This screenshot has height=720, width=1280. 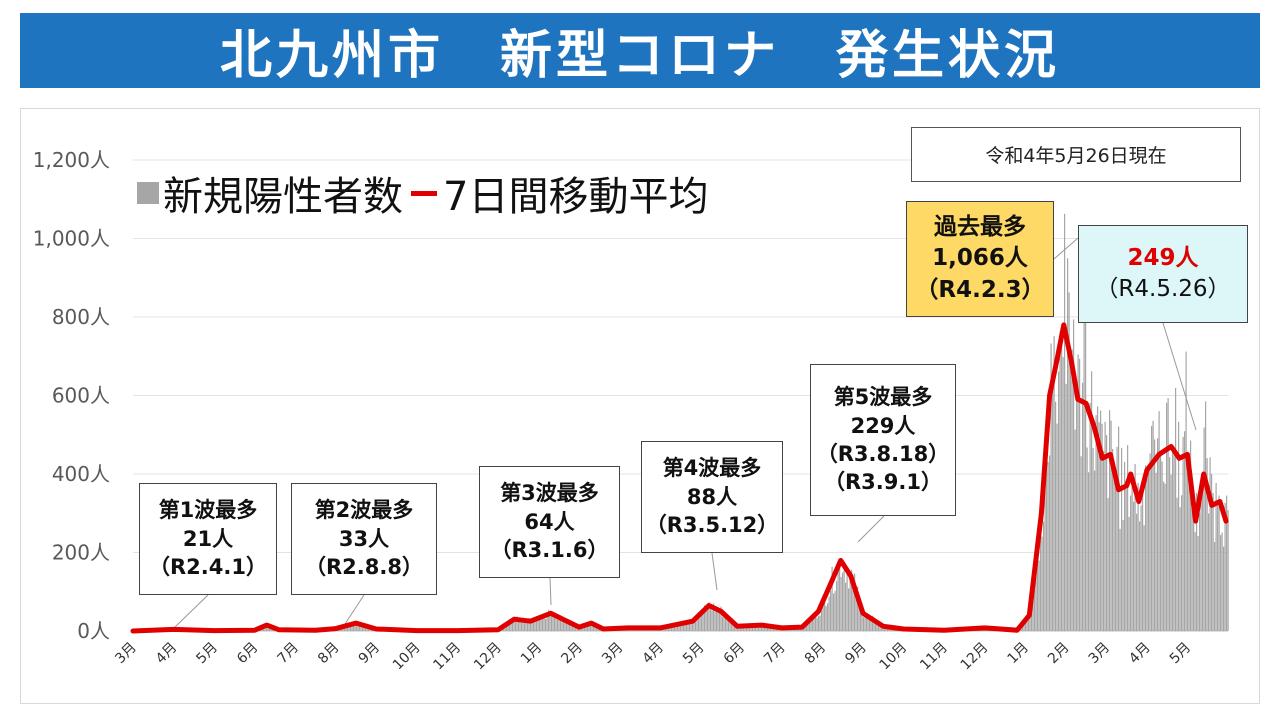 What do you see at coordinates (424, 193) in the screenshot?
I see `legend-line-swatch` at bounding box center [424, 193].